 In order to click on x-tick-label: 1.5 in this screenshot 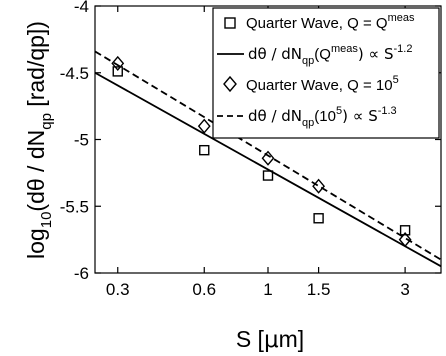, I will do `click(319, 289)`.